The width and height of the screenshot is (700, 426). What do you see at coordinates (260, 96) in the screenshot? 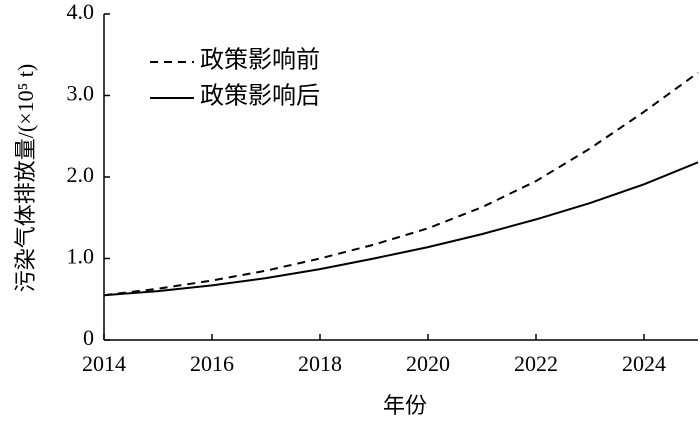
I see `legend-label: 政策影响后` at bounding box center [260, 96].